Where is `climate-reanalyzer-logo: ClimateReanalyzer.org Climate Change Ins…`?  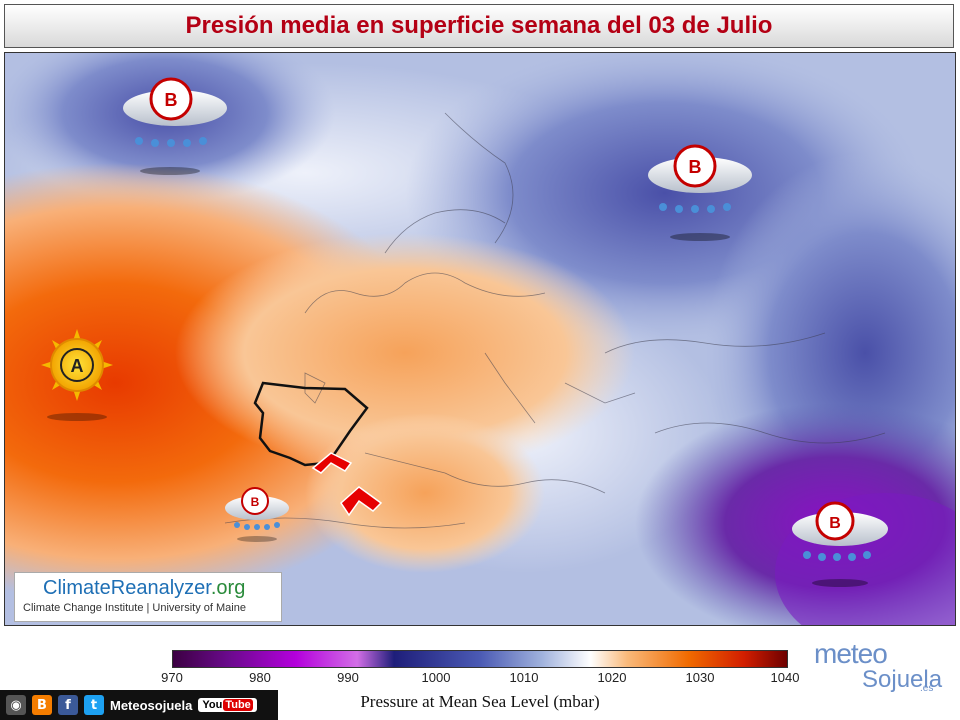
climate-reanalyzer-logo: ClimateReanalyzer.org Climate Change Ins… is located at coordinates (148, 597).